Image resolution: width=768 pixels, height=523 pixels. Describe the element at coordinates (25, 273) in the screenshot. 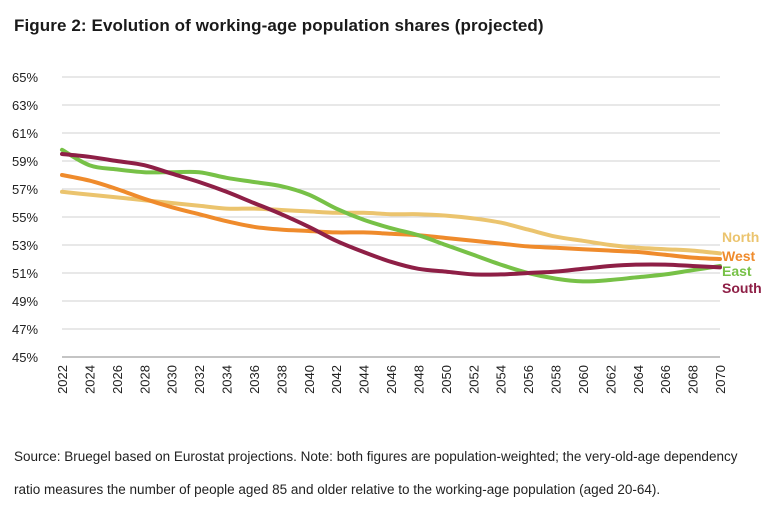

I see `y-tick-label: 51%` at that location.